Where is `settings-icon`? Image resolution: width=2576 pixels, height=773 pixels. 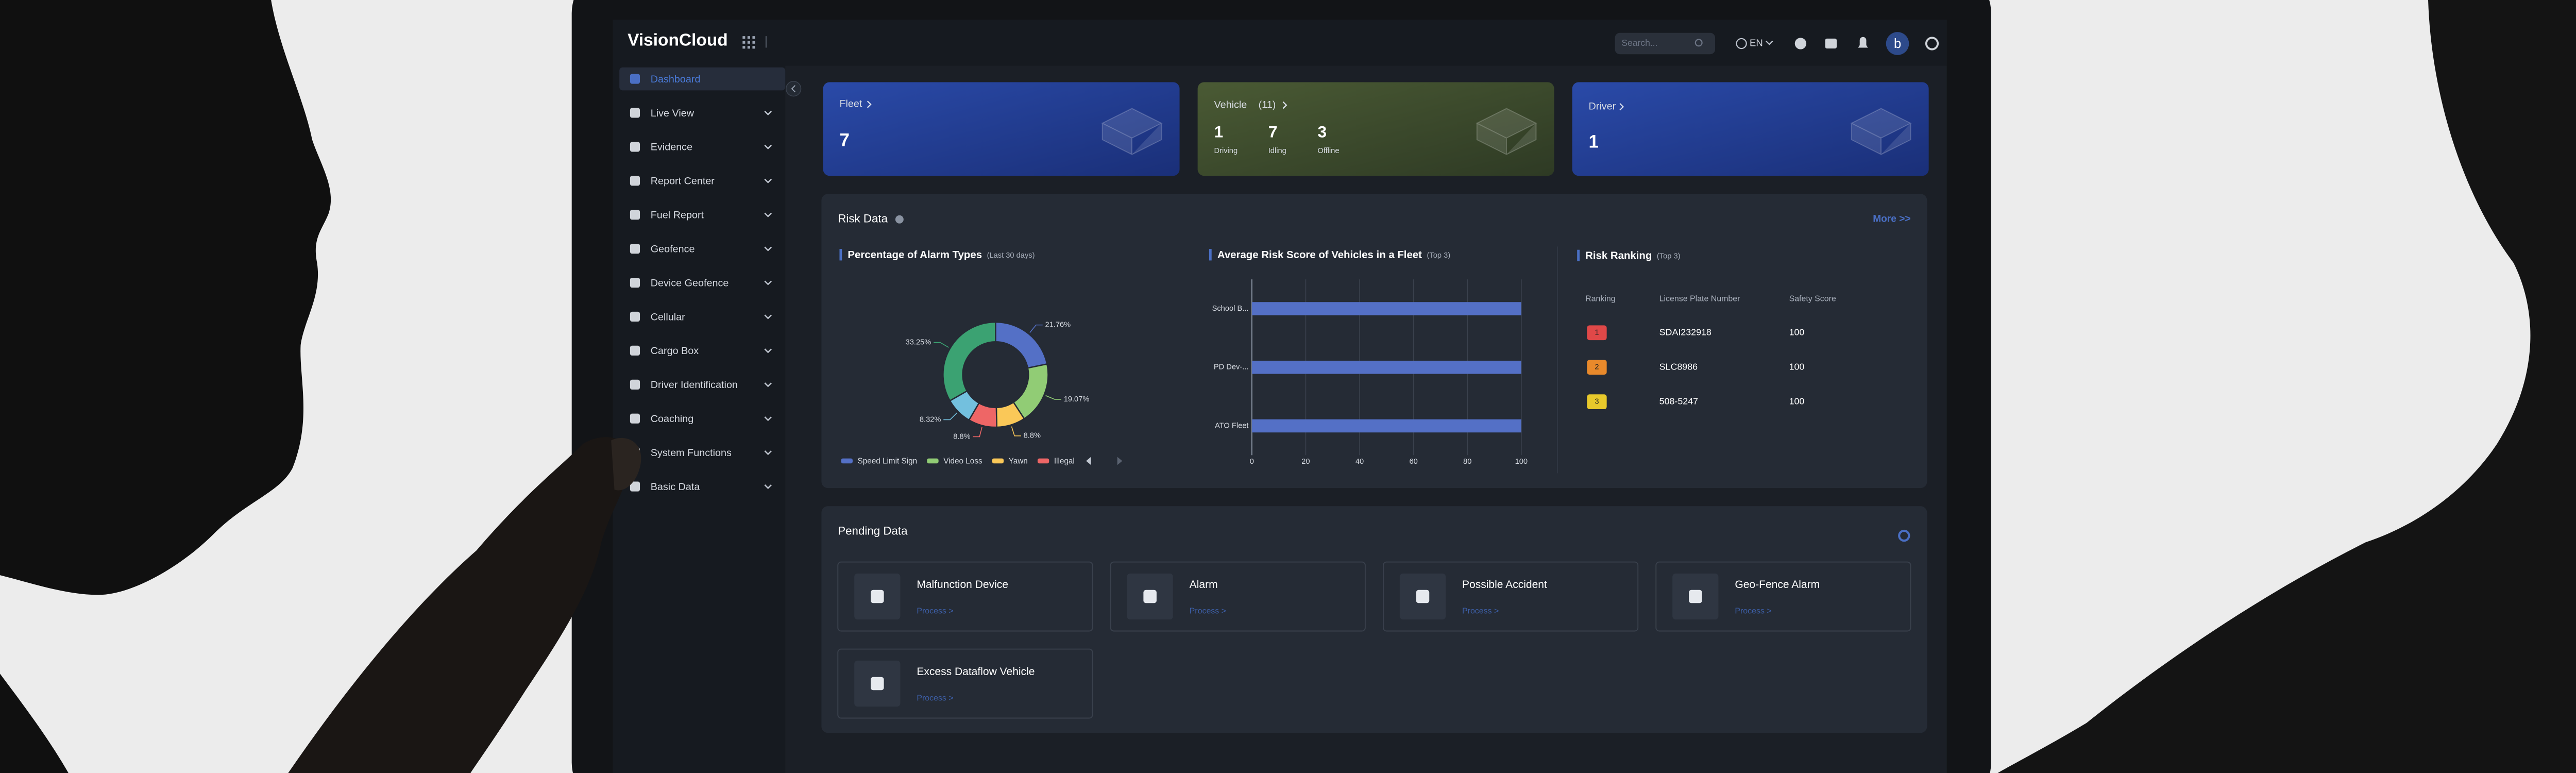
settings-icon is located at coordinates (1932, 44).